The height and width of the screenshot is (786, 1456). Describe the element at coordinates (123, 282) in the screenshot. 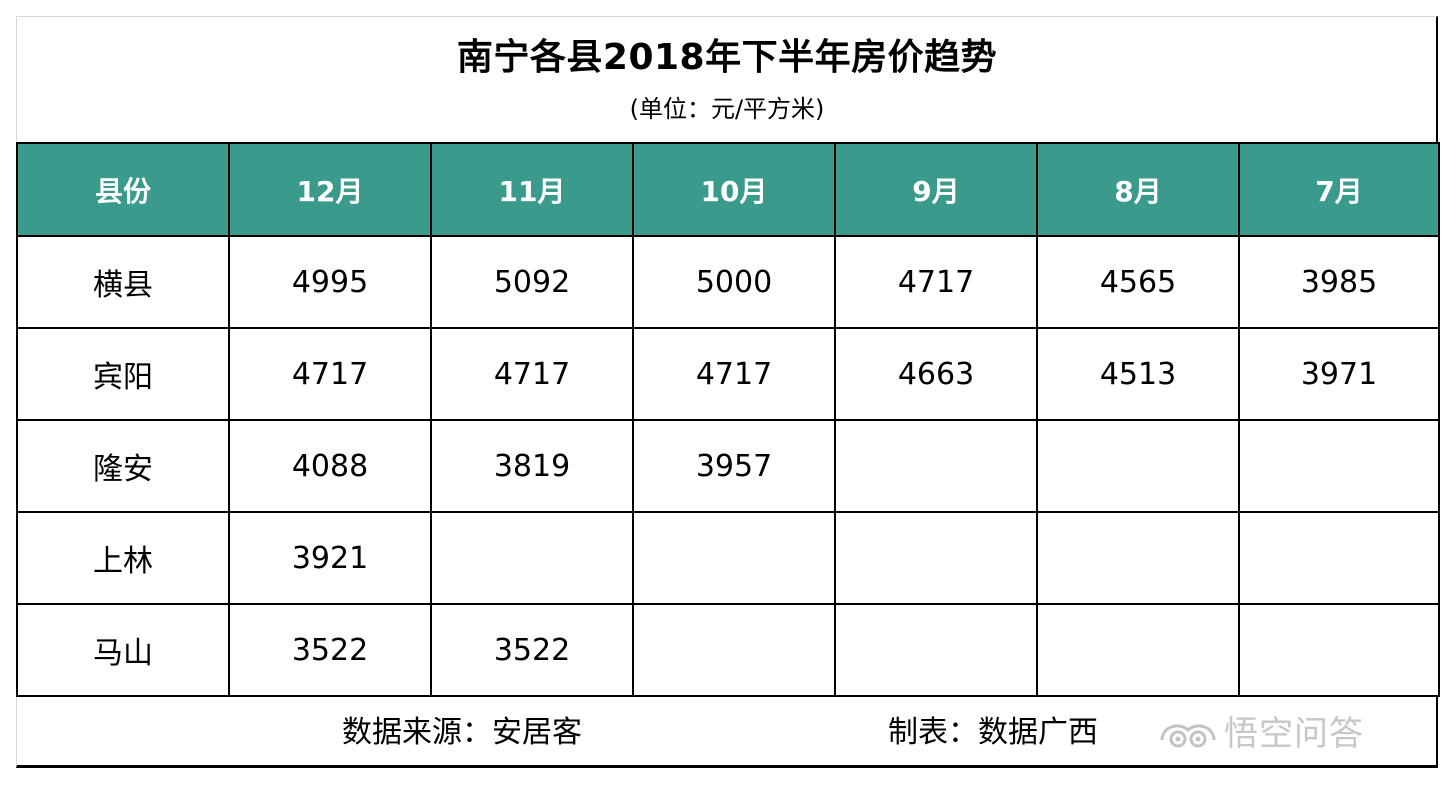

I see `county-cell: 横县` at that location.